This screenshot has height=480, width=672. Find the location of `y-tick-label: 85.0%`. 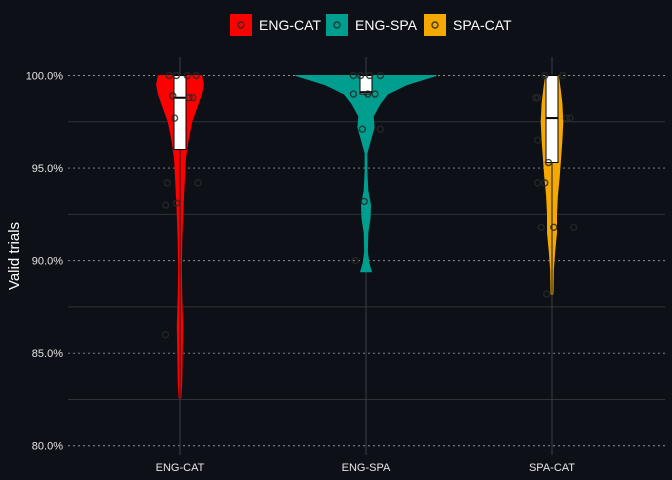

y-tick-label: 85.0% is located at coordinates (47, 354).